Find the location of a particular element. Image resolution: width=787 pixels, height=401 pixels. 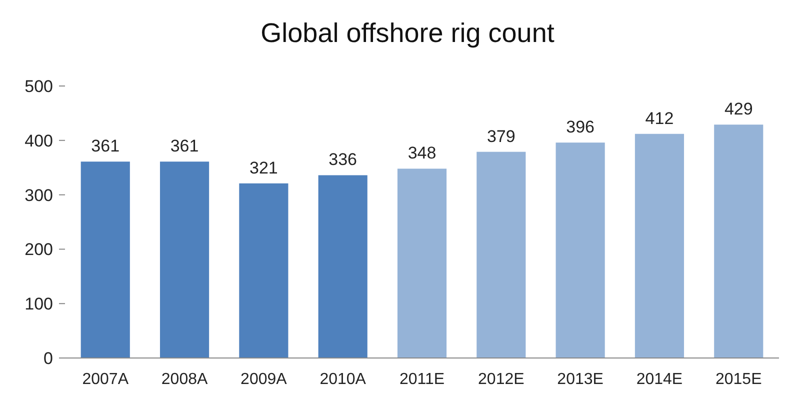

y-tick-label: 100 is located at coordinates (38, 304).